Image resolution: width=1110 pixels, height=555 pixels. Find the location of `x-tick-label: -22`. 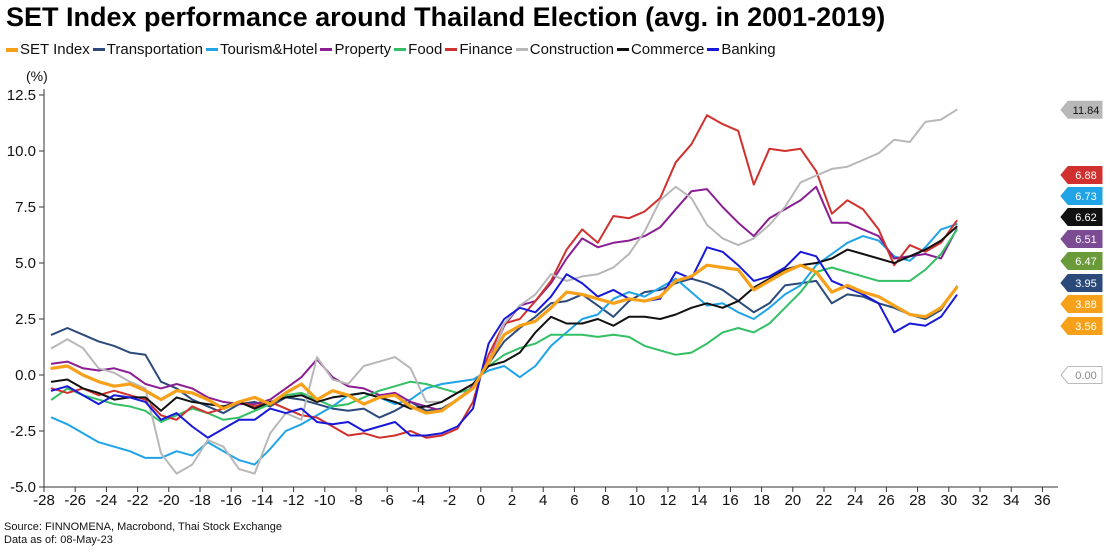

x-tick-label: -22 is located at coordinates (138, 500).